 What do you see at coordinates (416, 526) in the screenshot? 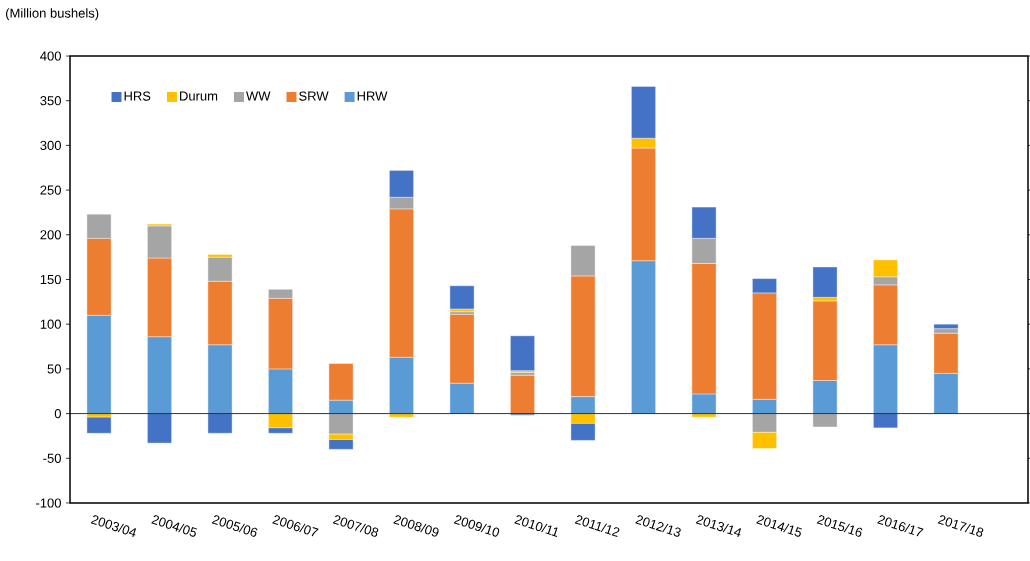
I see `x-tick-label: 2008/09` at bounding box center [416, 526].